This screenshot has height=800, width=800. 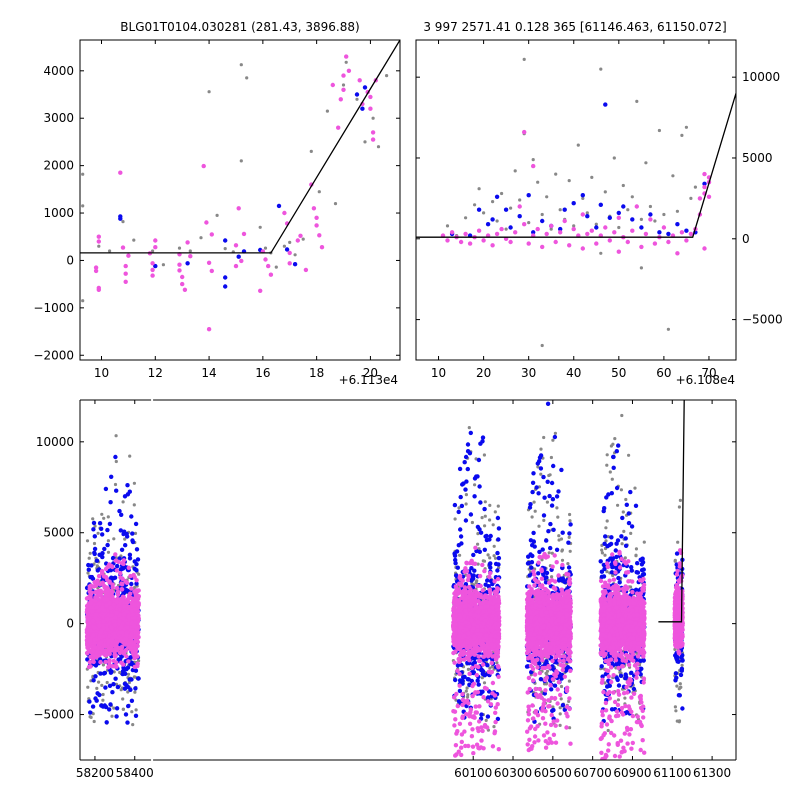 I want to click on x-offset-label-top-left: +6.113e4, so click(x=368, y=380).